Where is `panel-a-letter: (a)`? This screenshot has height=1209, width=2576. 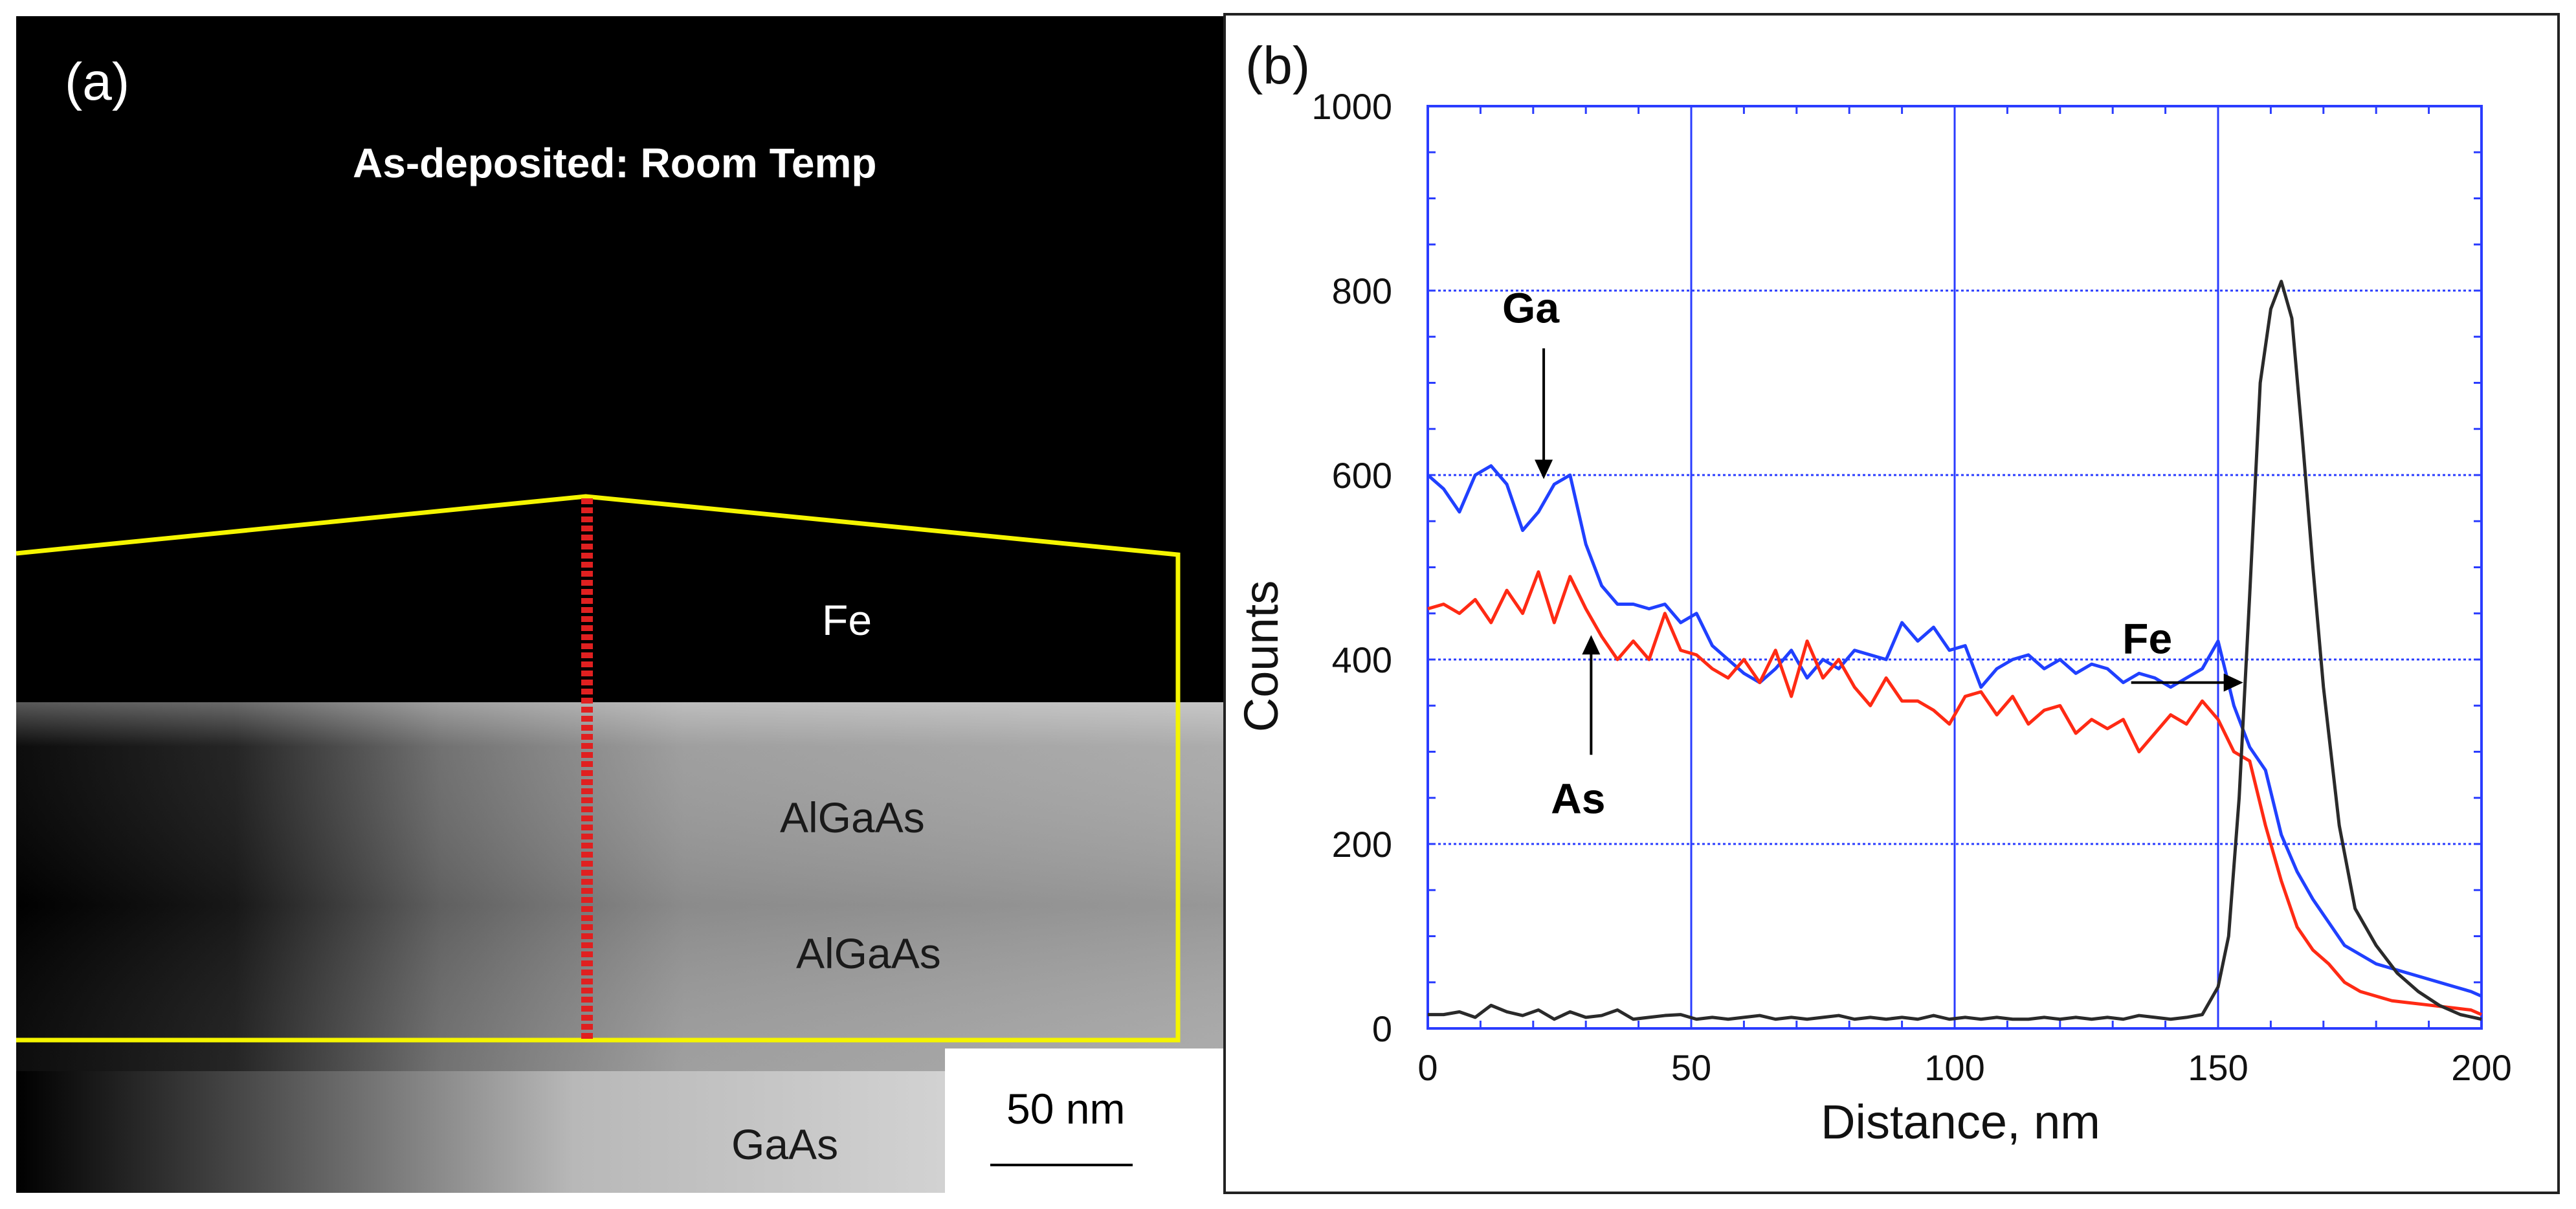 panel-a-letter: (a) is located at coordinates (97, 81).